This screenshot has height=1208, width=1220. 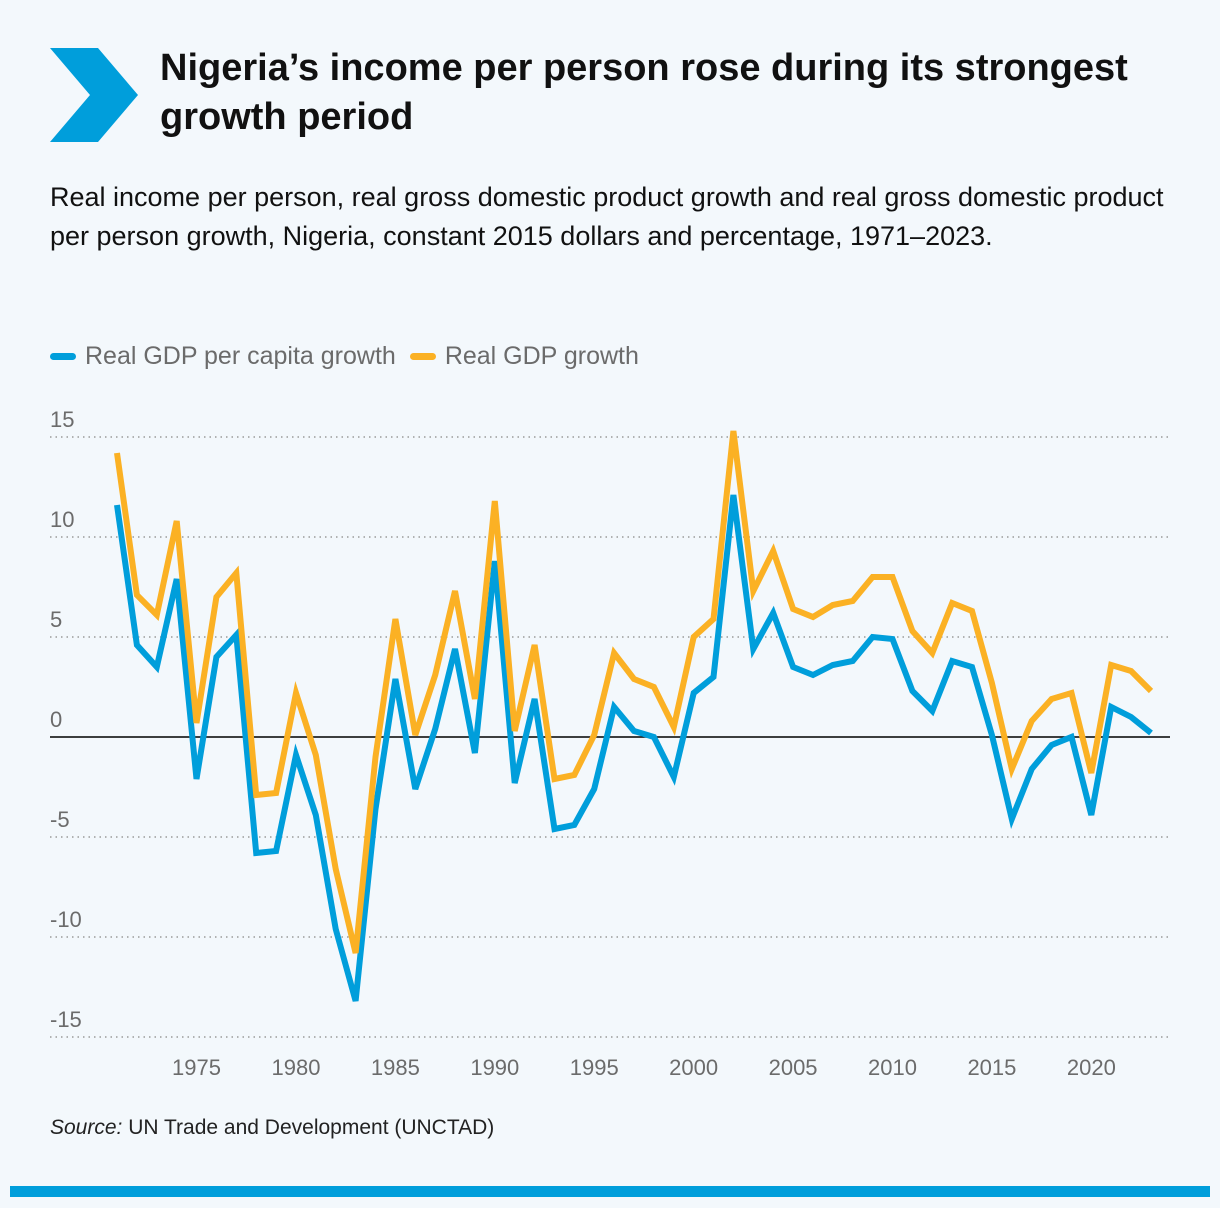 What do you see at coordinates (94, 95) in the screenshot?
I see `chevron-icon` at bounding box center [94, 95].